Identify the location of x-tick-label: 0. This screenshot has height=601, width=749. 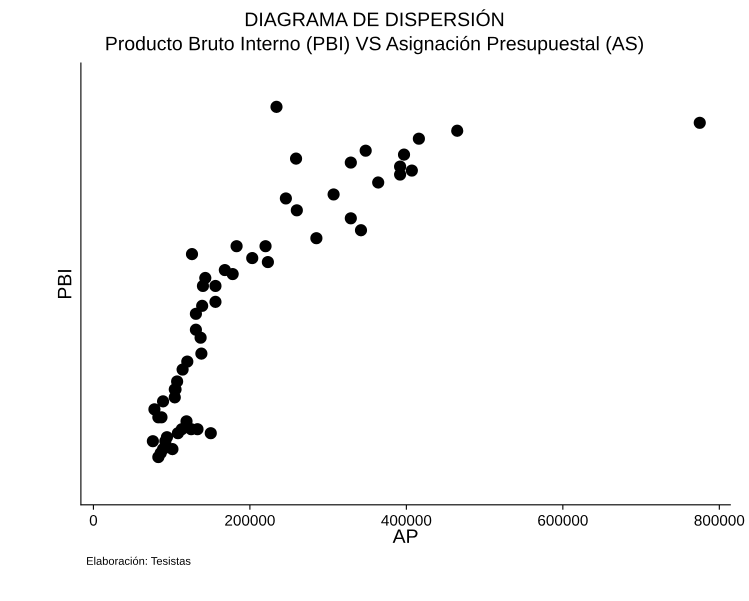
(94, 520).